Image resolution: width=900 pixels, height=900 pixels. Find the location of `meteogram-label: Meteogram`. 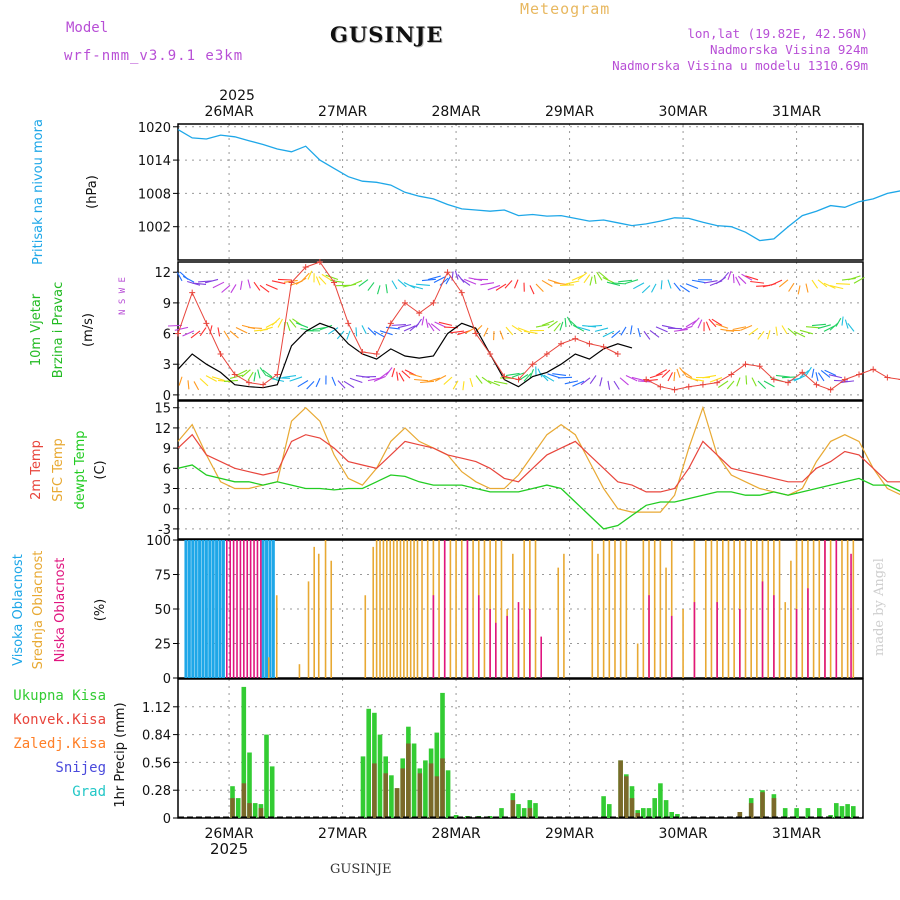

meteogram-label: Meteogram is located at coordinates (565, 9).